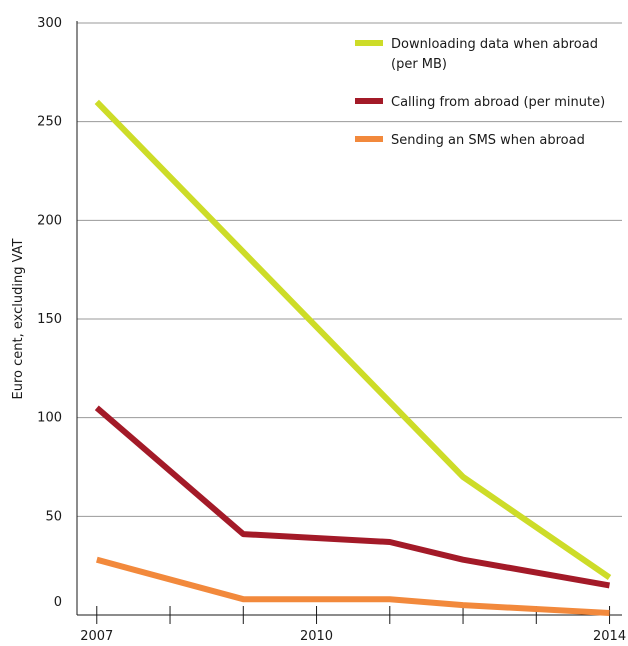  Describe the element at coordinates (49, 418) in the screenshot. I see `y-tick-label: 100` at that location.